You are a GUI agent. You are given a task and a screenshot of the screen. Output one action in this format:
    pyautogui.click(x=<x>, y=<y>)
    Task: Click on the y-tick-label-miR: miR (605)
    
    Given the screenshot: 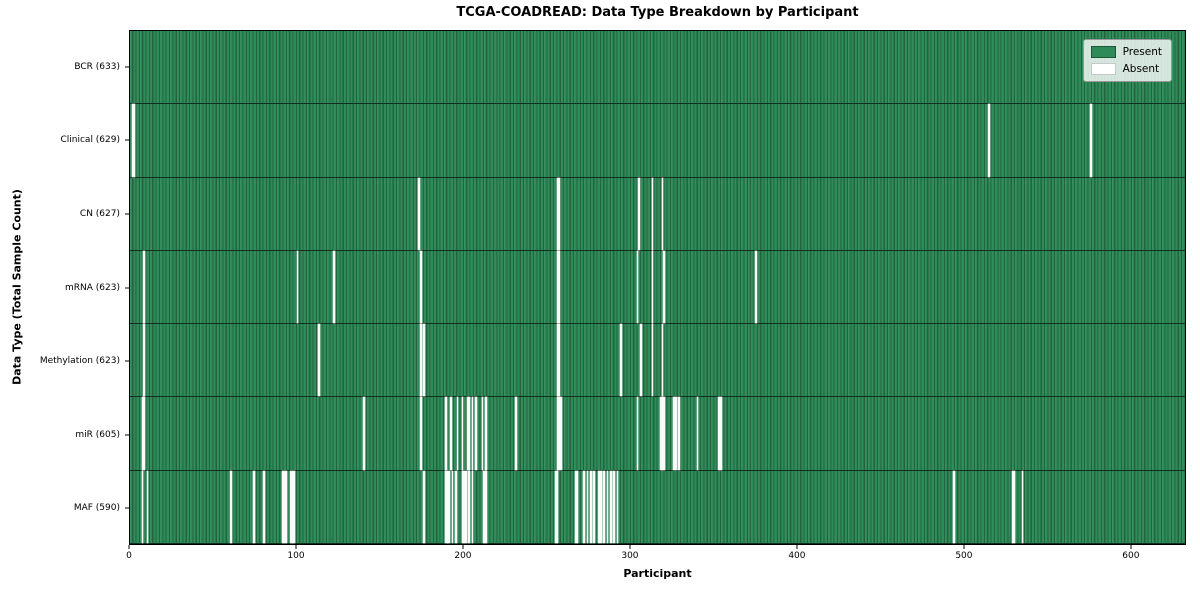 What is the action you would take?
    pyautogui.click(x=97, y=434)
    